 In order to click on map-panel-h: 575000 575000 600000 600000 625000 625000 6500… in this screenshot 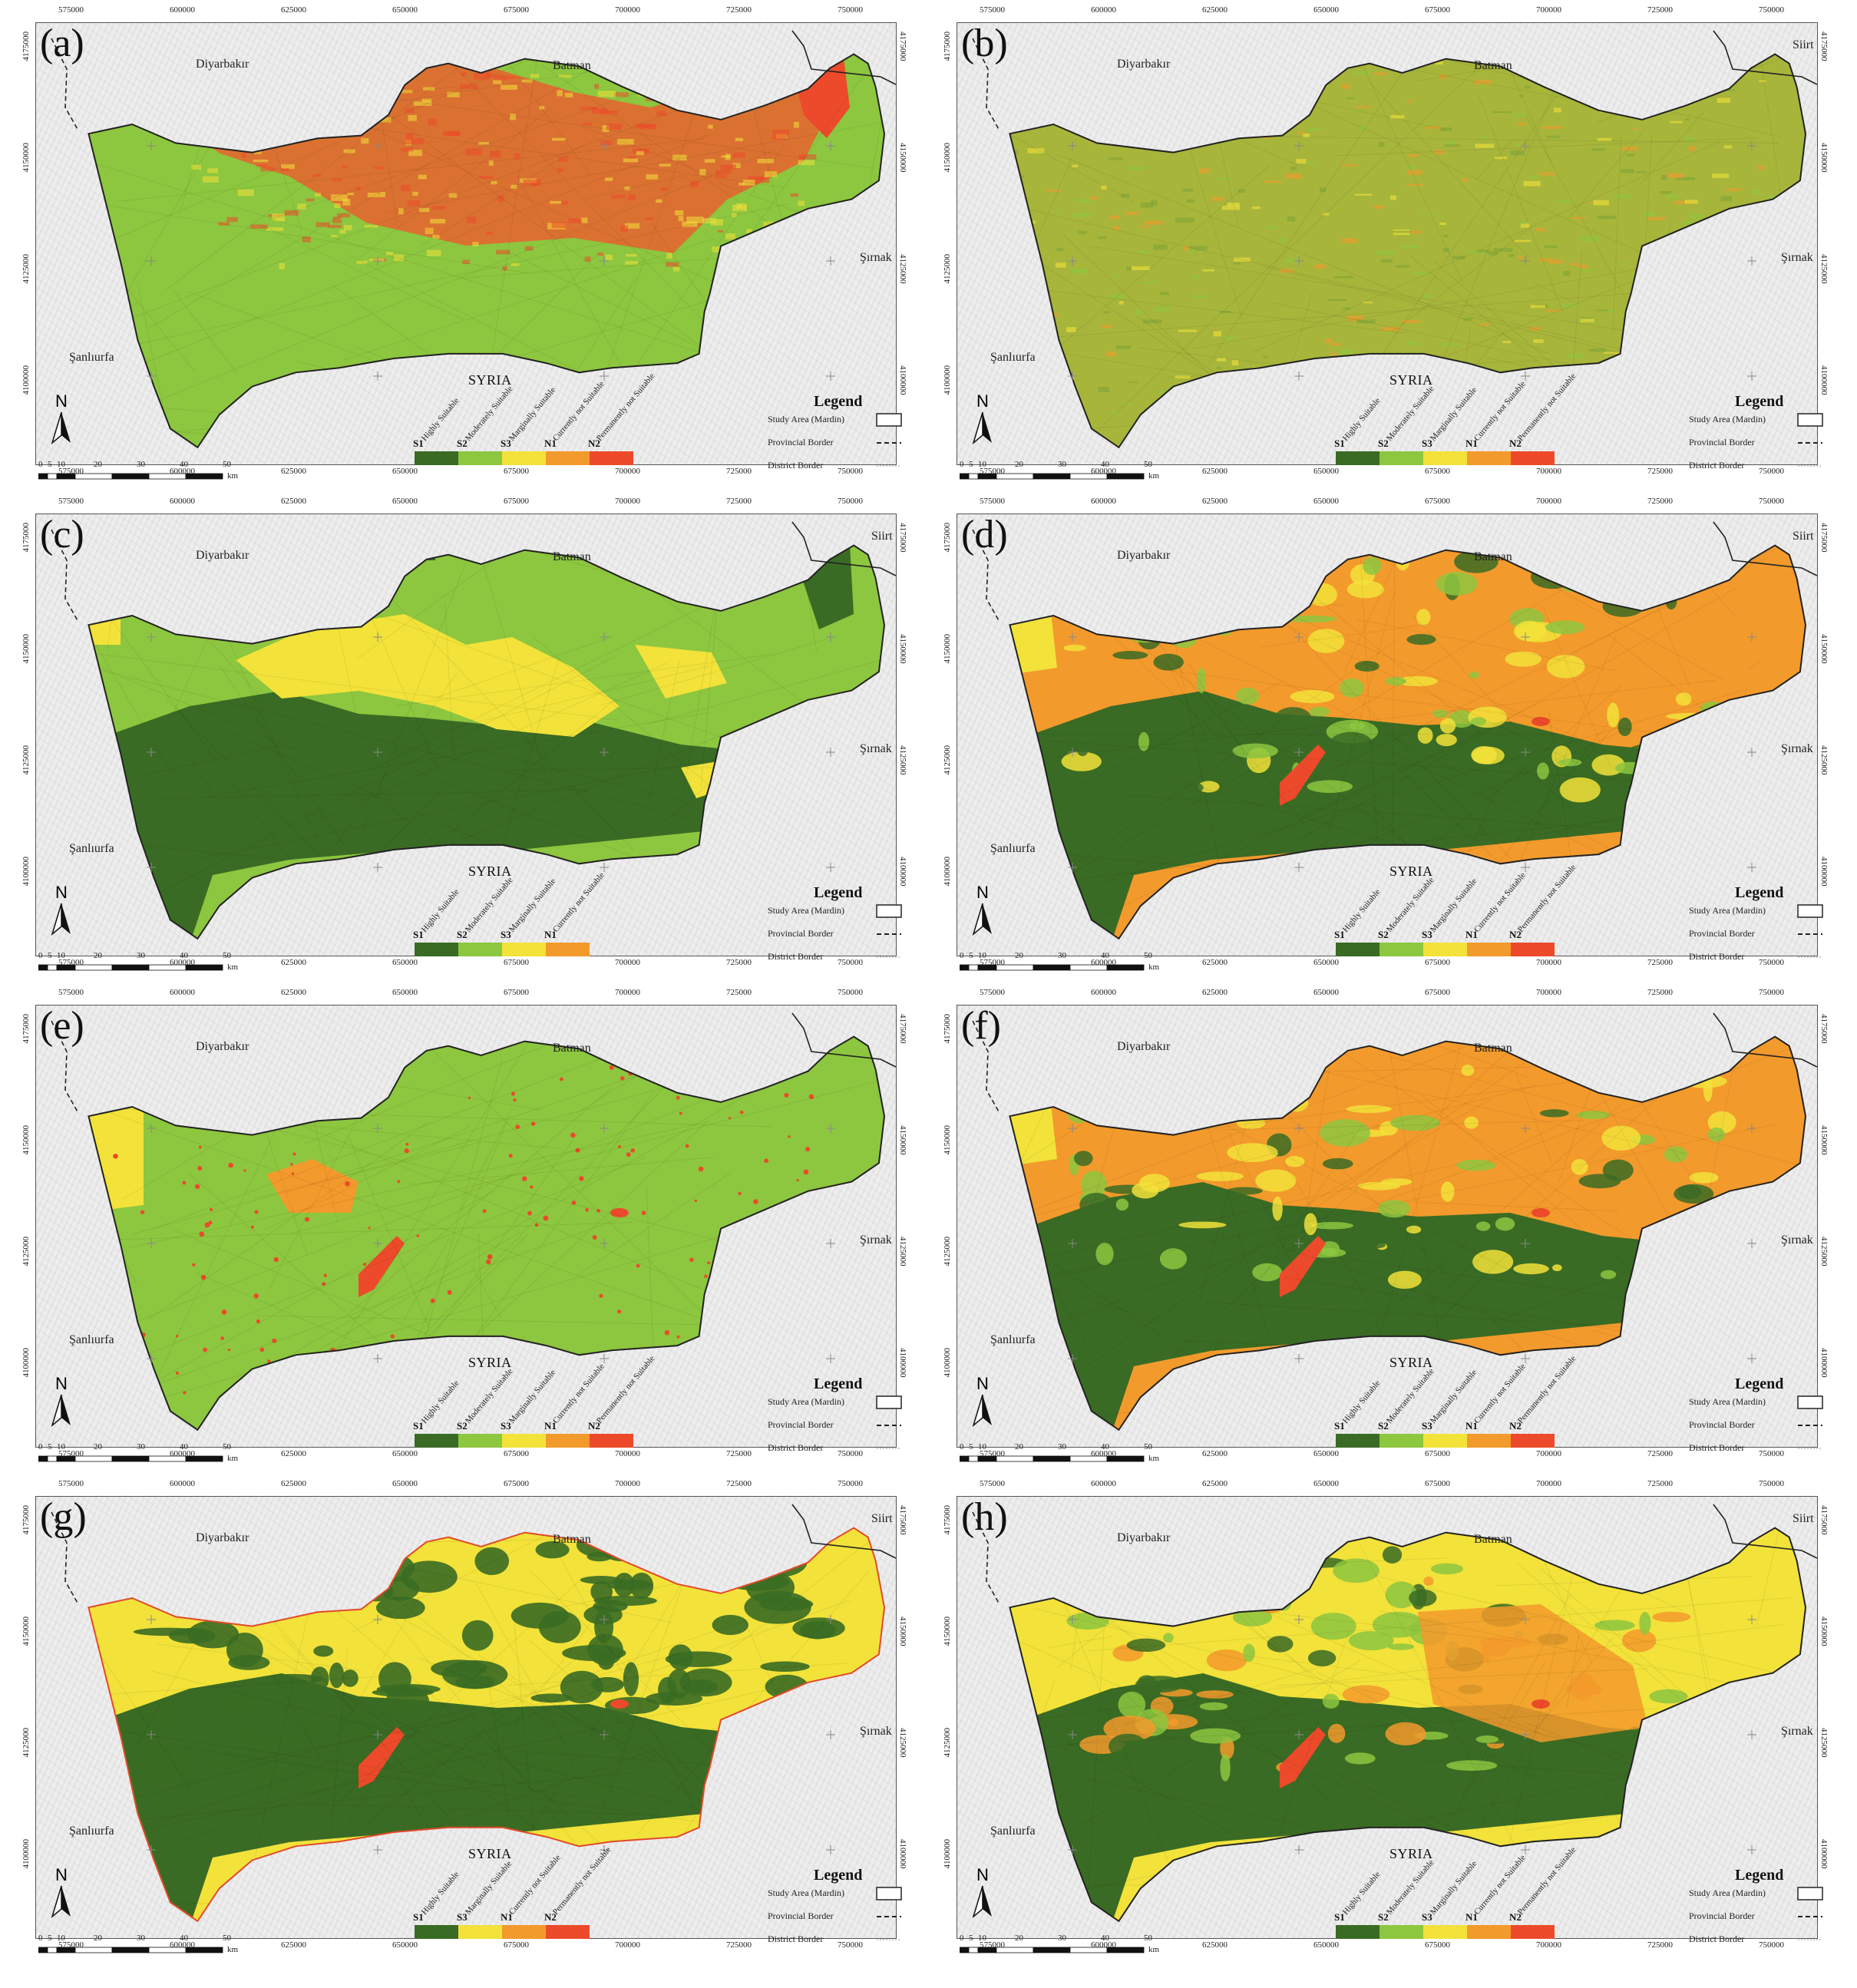, I will do `click(1386, 1718)`.